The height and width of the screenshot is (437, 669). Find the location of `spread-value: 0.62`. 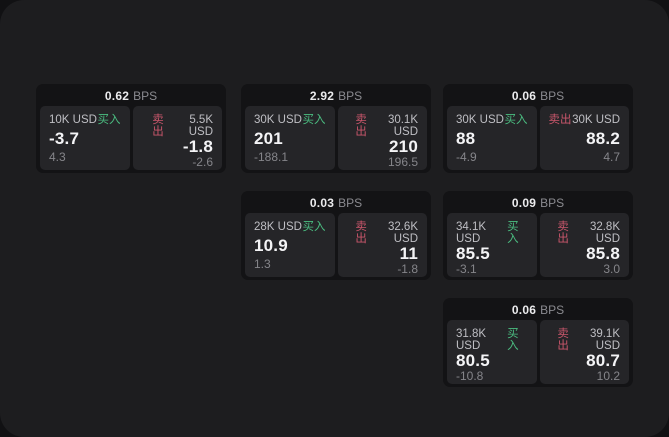

spread-value: 0.62 is located at coordinates (117, 96).